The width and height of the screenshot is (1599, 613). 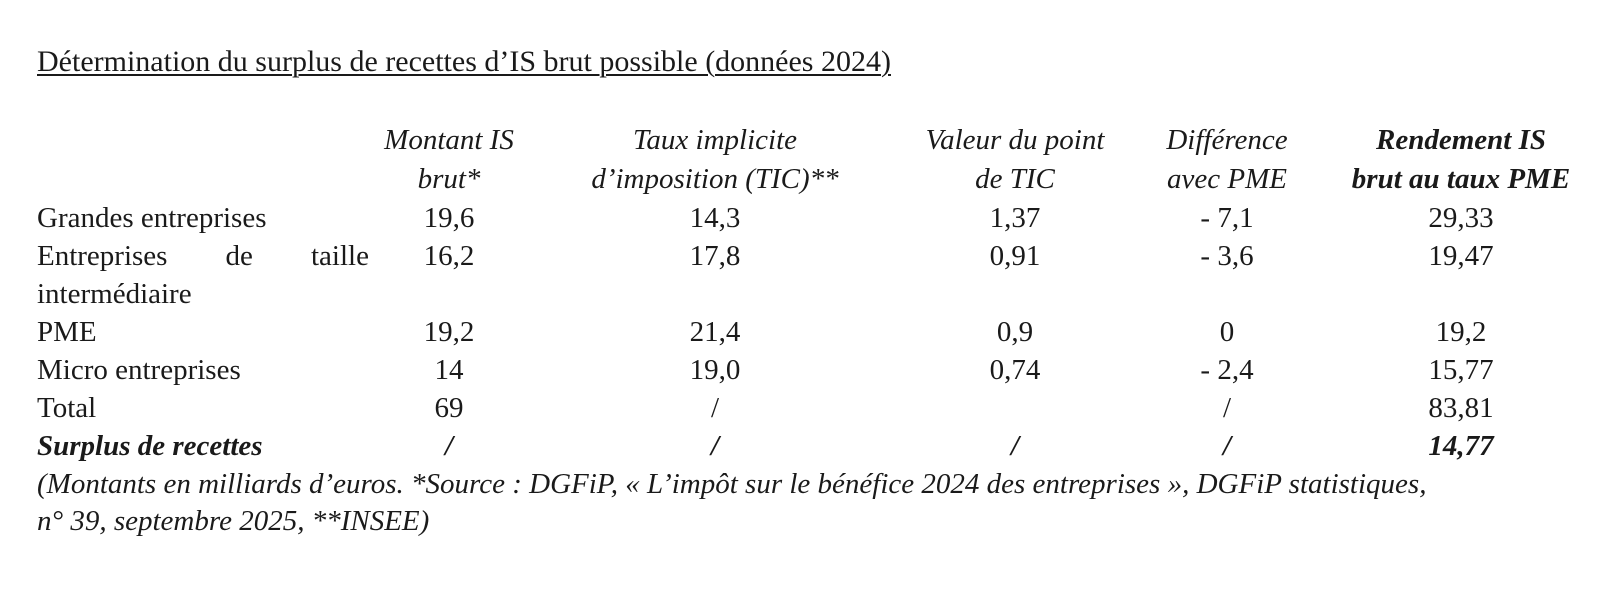 What do you see at coordinates (1015, 179) in the screenshot?
I see `header-valeur-line2: de TIC` at bounding box center [1015, 179].